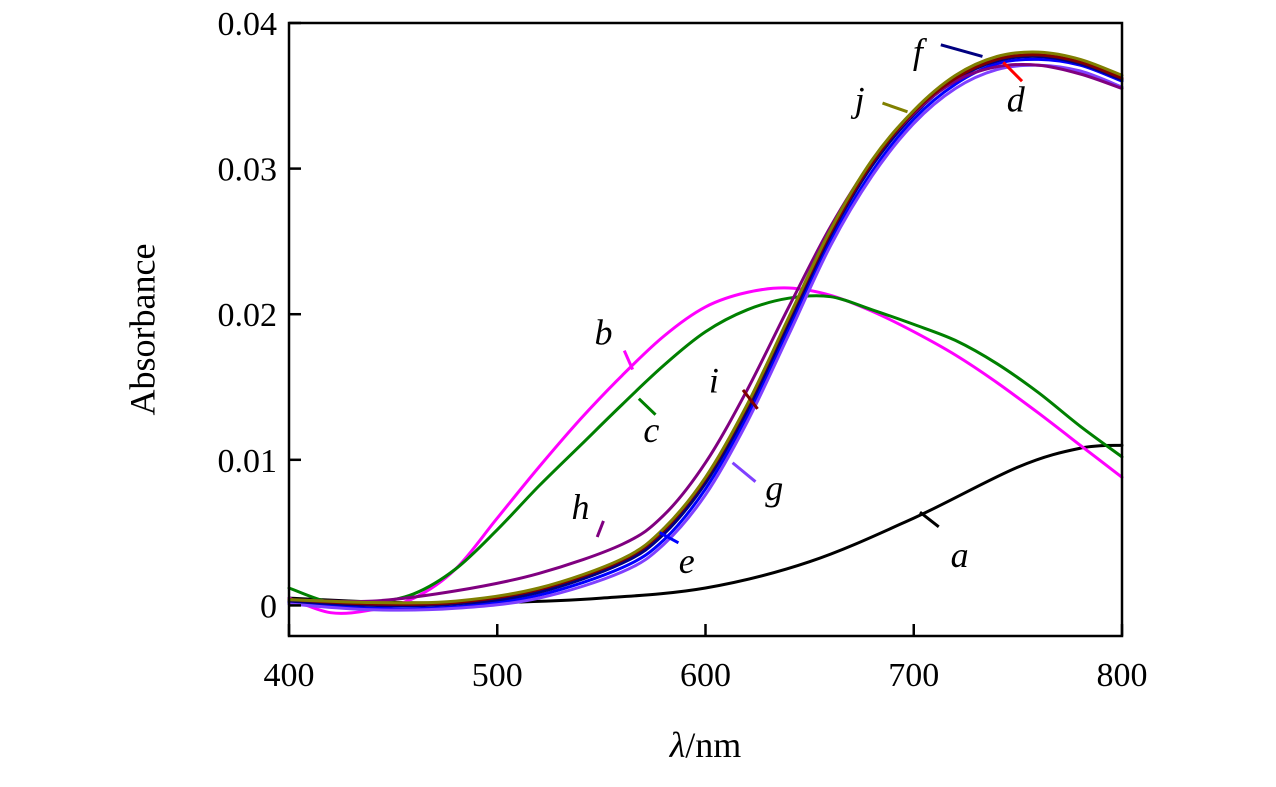 The height and width of the screenshot is (787, 1276). Describe the element at coordinates (581, 507) in the screenshot. I see `curve-label-h: h` at that location.